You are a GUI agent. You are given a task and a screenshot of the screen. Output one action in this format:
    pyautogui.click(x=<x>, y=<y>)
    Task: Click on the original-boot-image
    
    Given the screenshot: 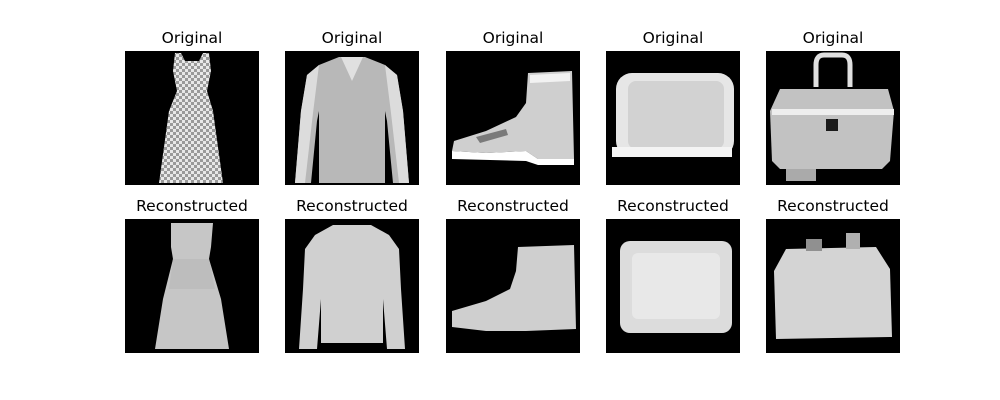 What is the action you would take?
    pyautogui.click(x=513, y=118)
    